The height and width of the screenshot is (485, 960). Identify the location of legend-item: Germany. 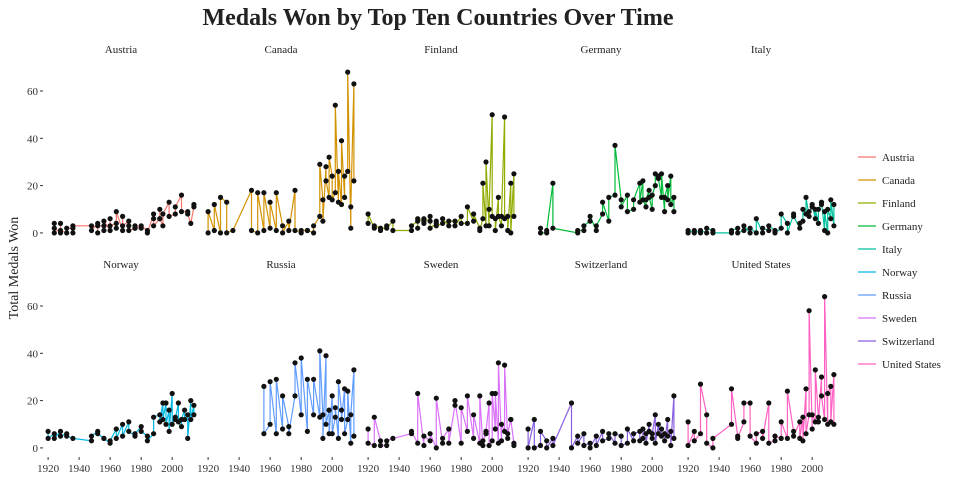
(890, 227).